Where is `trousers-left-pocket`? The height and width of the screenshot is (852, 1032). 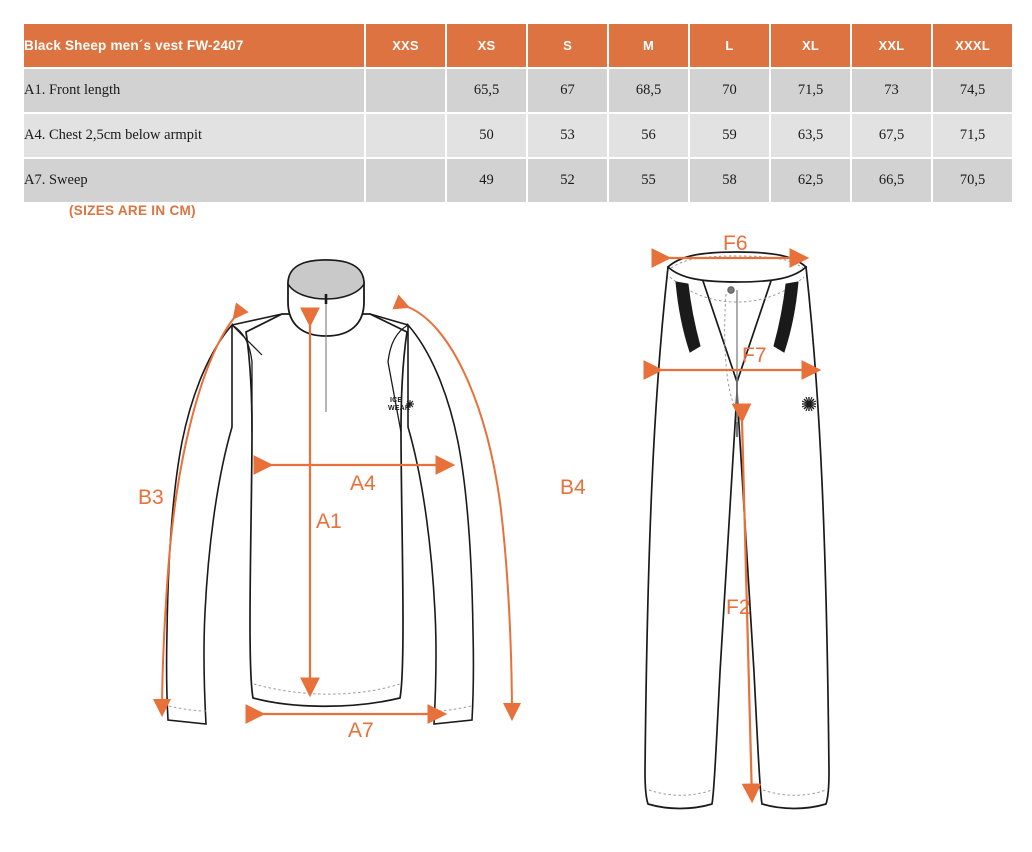 trousers-left-pocket is located at coordinates (688, 317).